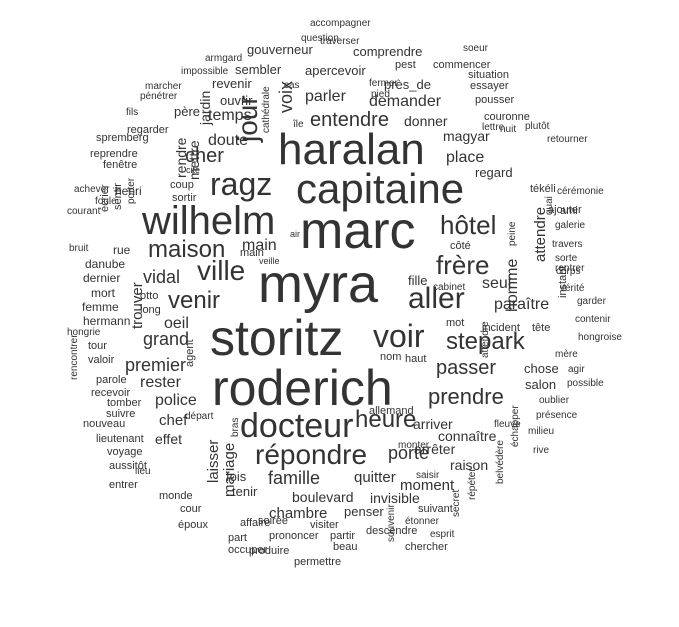 The height and width of the screenshot is (627, 679). I want to click on cloud-word: descendre, so click(392, 531).